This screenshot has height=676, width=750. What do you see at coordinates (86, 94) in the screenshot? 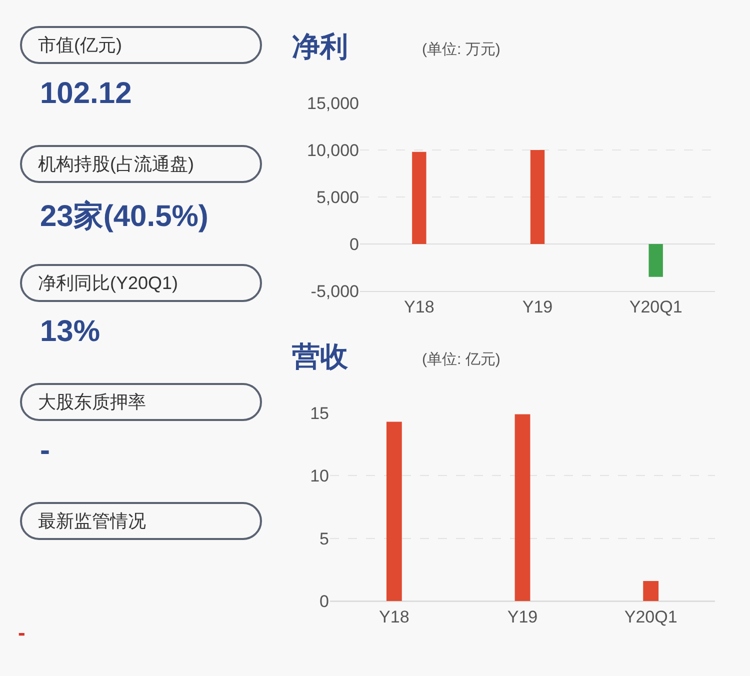
I see `text: 102.12` at bounding box center [86, 94].